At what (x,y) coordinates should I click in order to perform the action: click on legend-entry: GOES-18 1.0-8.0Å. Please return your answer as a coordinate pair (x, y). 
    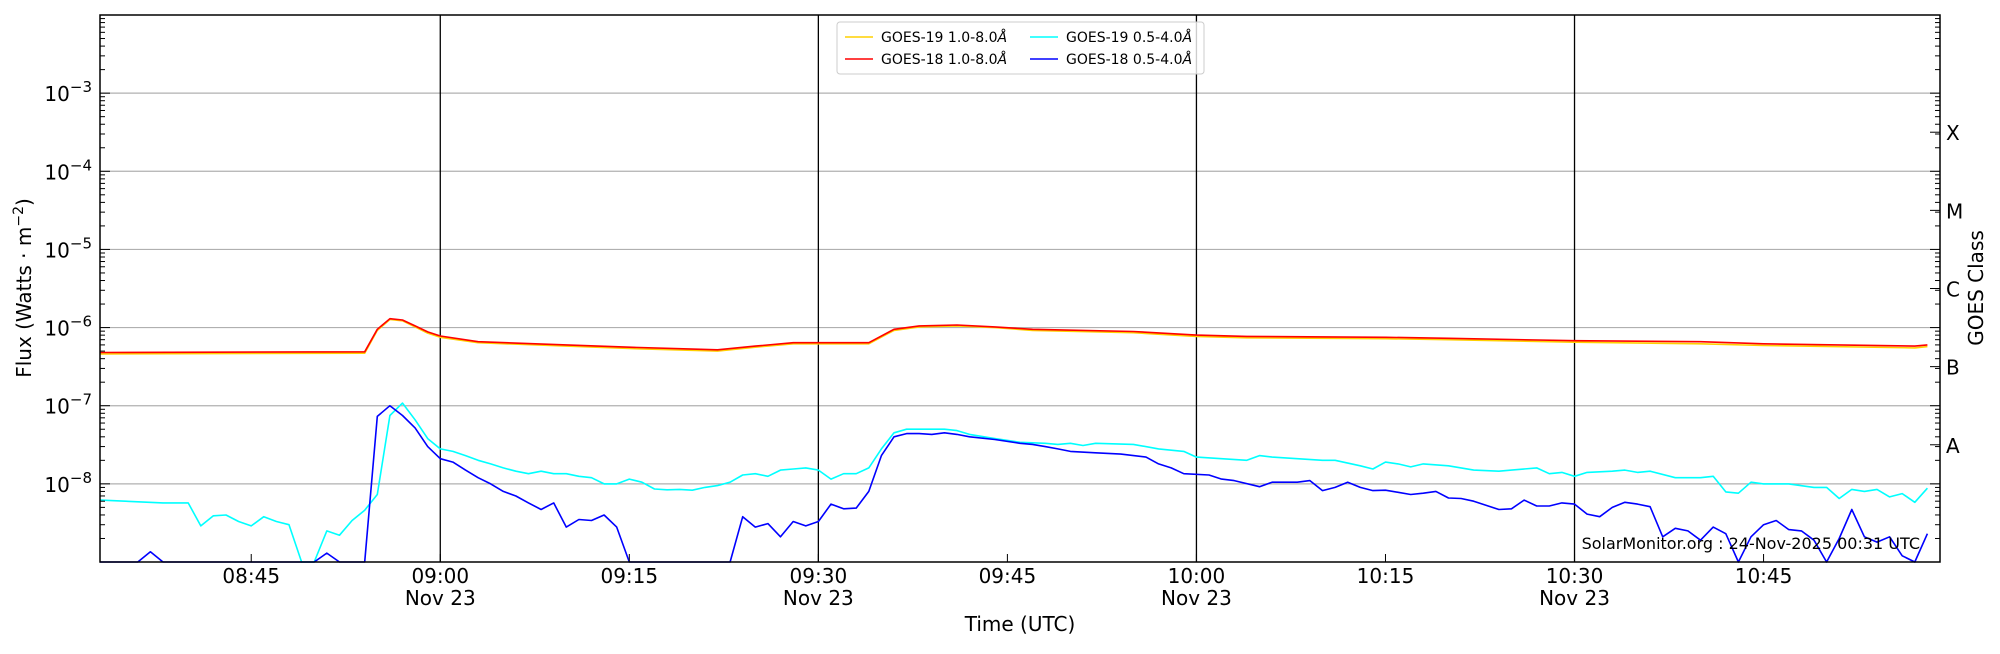
    Looking at the image, I should click on (944, 59).